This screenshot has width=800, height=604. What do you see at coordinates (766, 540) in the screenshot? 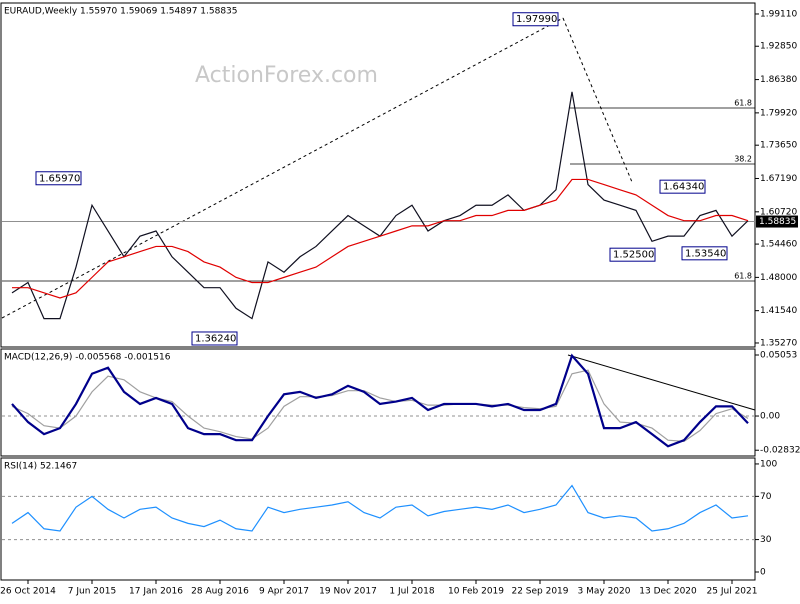
I see `y-tick-label: 30` at bounding box center [766, 540].